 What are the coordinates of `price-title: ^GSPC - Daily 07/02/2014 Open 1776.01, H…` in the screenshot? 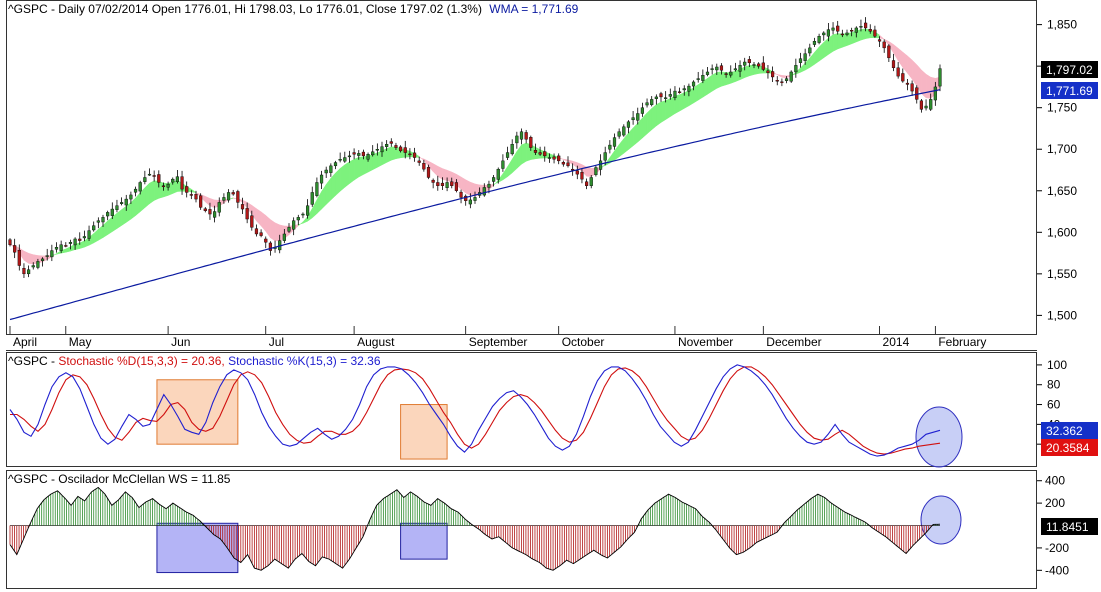 It's located at (293, 9).